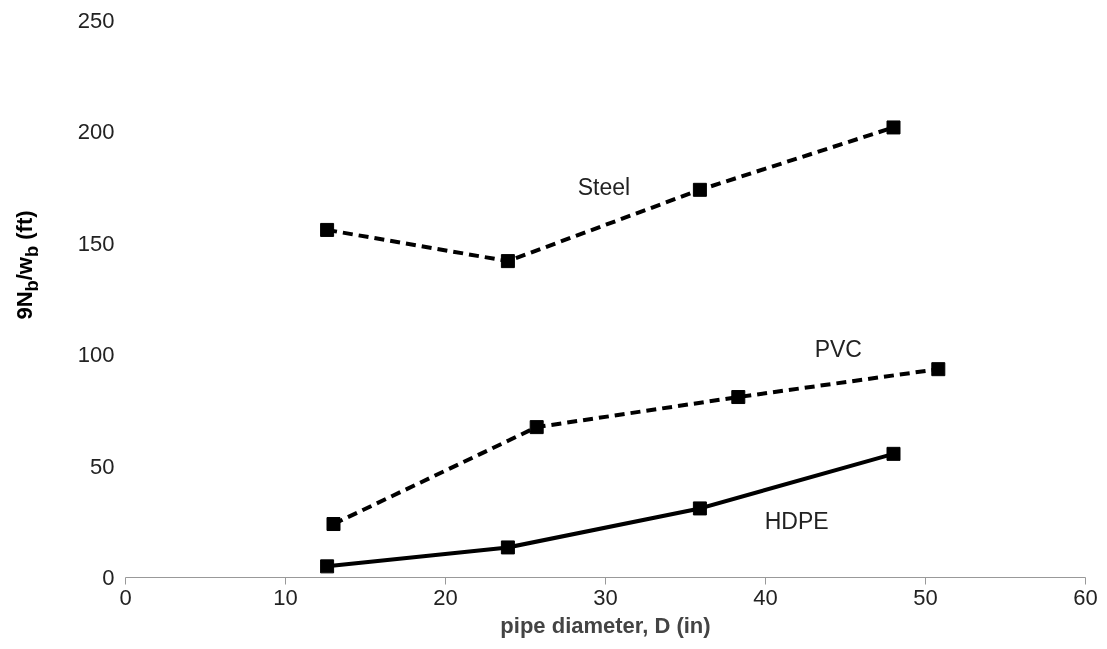 The image size is (1107, 649). I want to click on y-tick-label: 200, so click(96, 132).